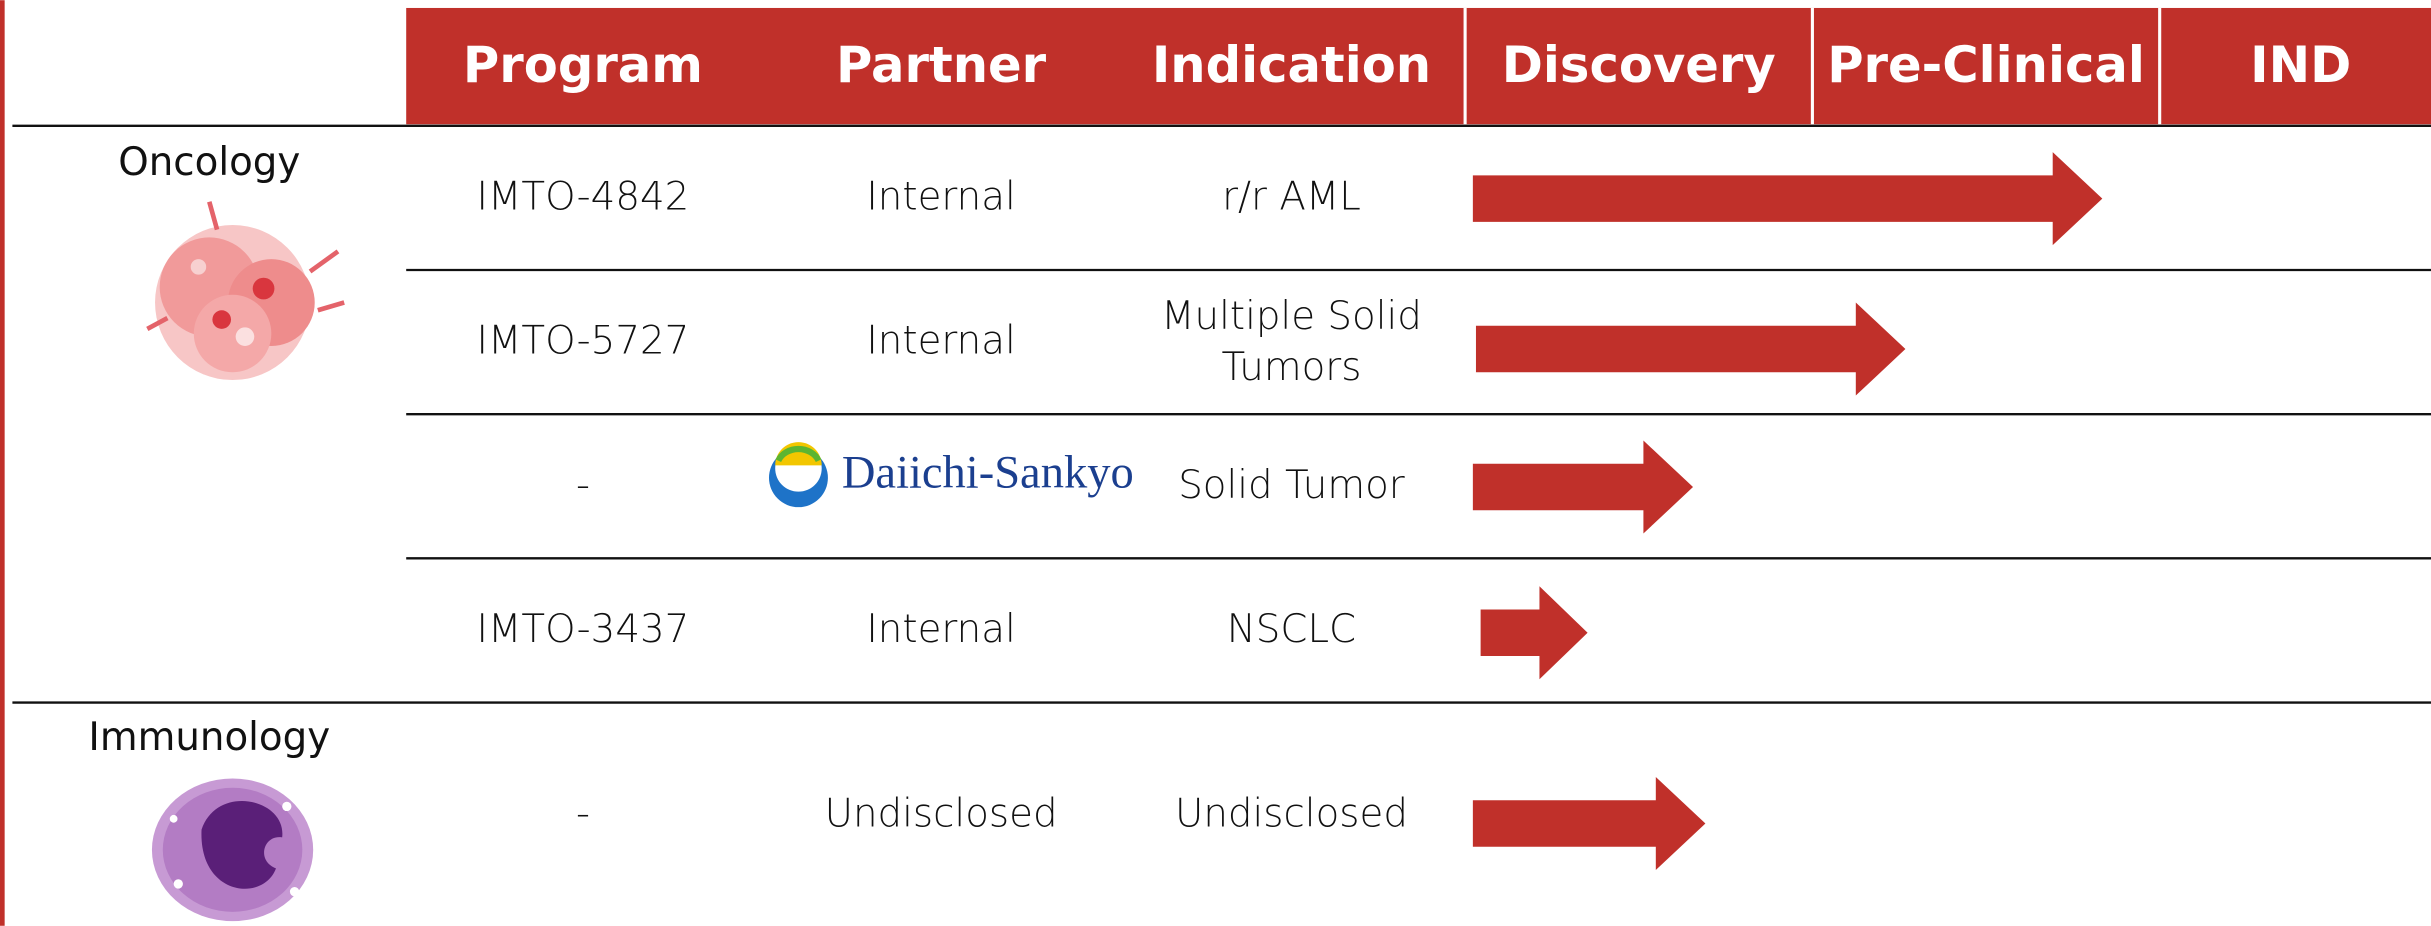  I want to click on daiichi-logo-mark, so click(798, 475).